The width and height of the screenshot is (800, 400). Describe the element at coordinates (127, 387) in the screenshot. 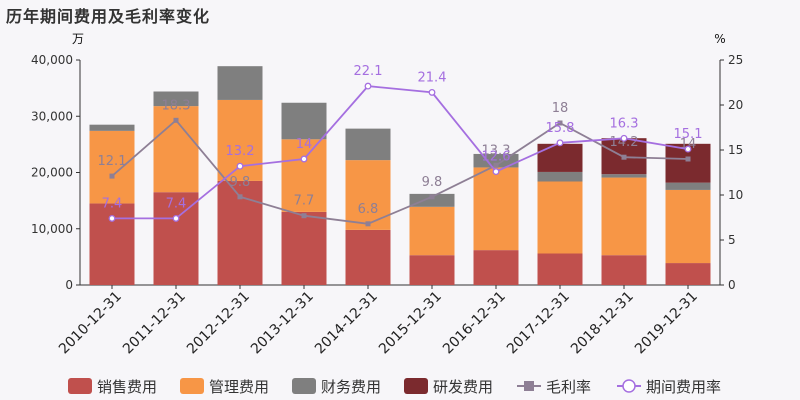

I see `legend-label: 销售费用` at that location.